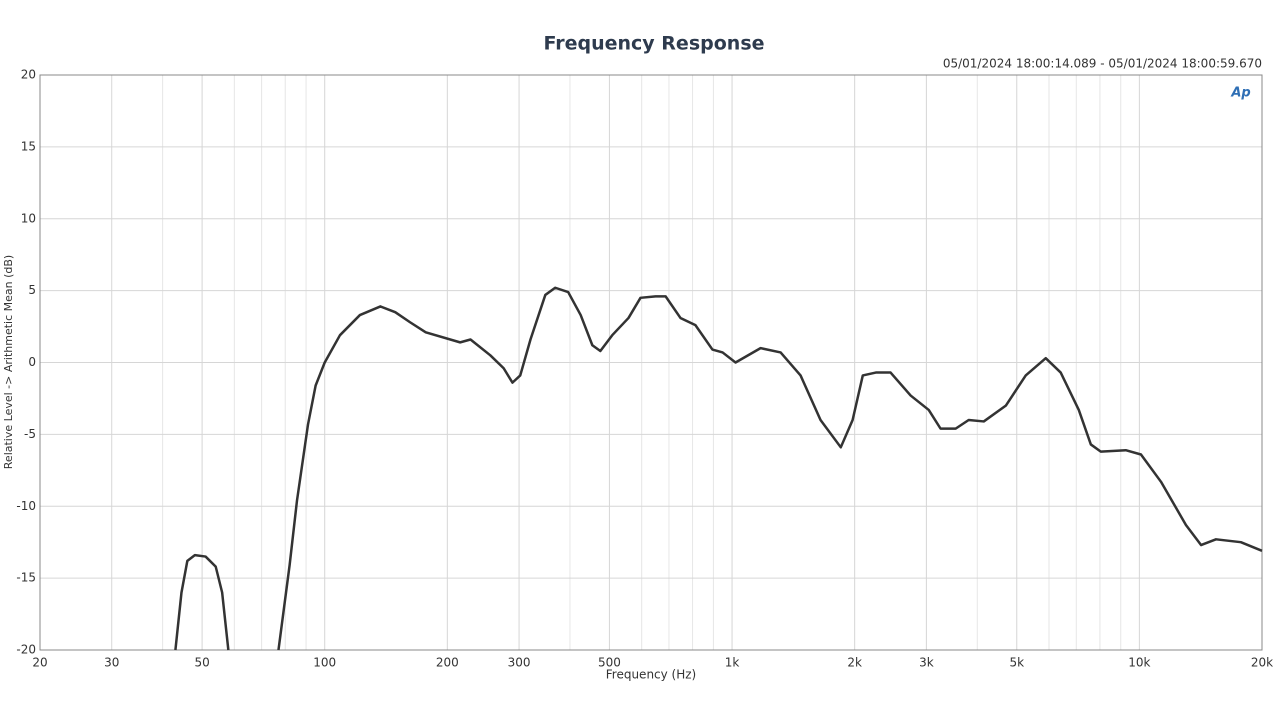 Image resolution: width=1280 pixels, height=720 pixels. What do you see at coordinates (26, 506) in the screenshot?
I see `y-tick-label: -10` at bounding box center [26, 506].